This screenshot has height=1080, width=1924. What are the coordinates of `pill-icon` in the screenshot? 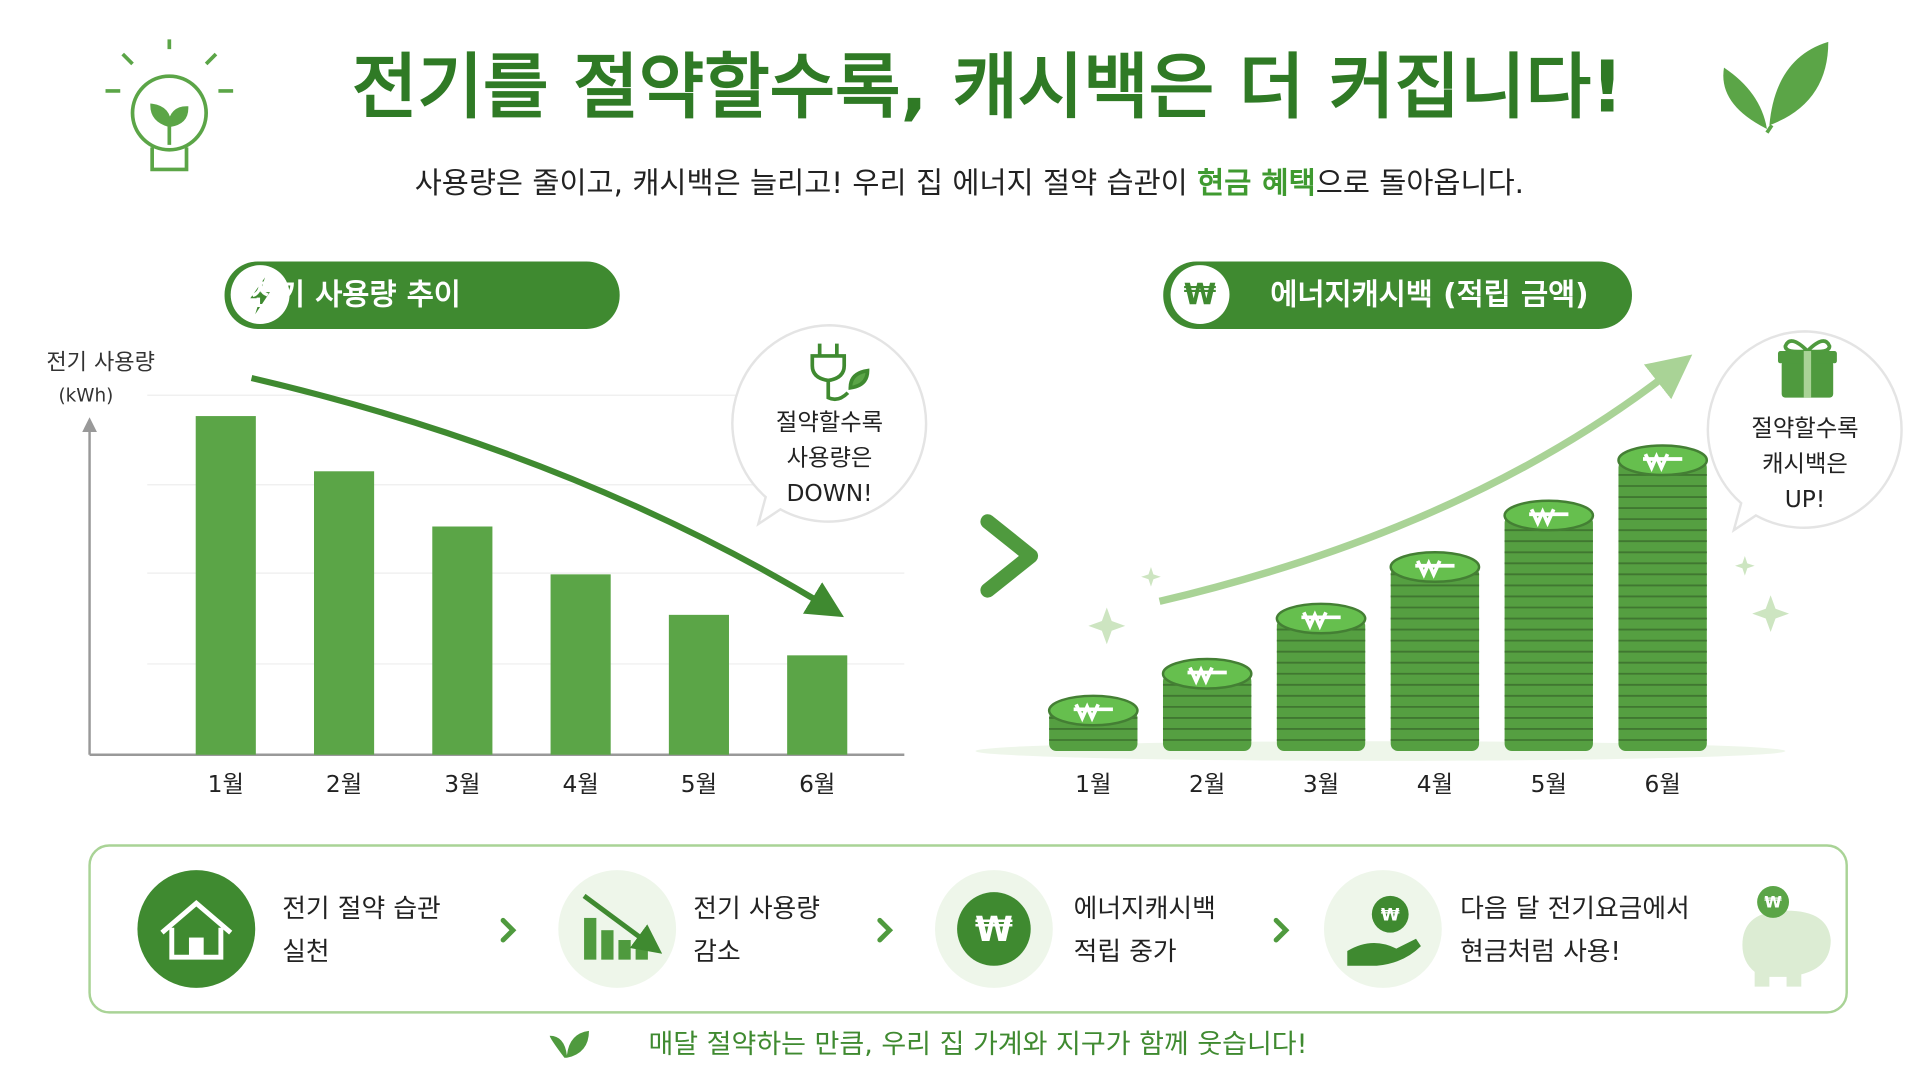 It's located at (1200, 295).